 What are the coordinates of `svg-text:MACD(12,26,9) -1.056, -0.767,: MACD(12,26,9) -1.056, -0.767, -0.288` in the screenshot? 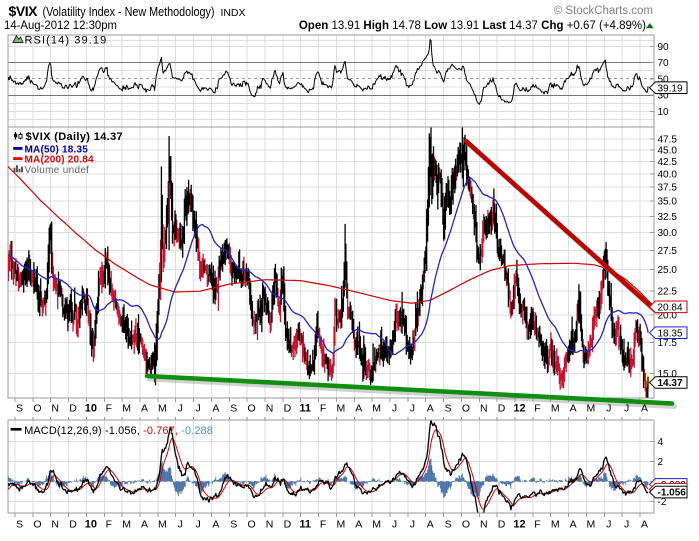 It's located at (118, 431).